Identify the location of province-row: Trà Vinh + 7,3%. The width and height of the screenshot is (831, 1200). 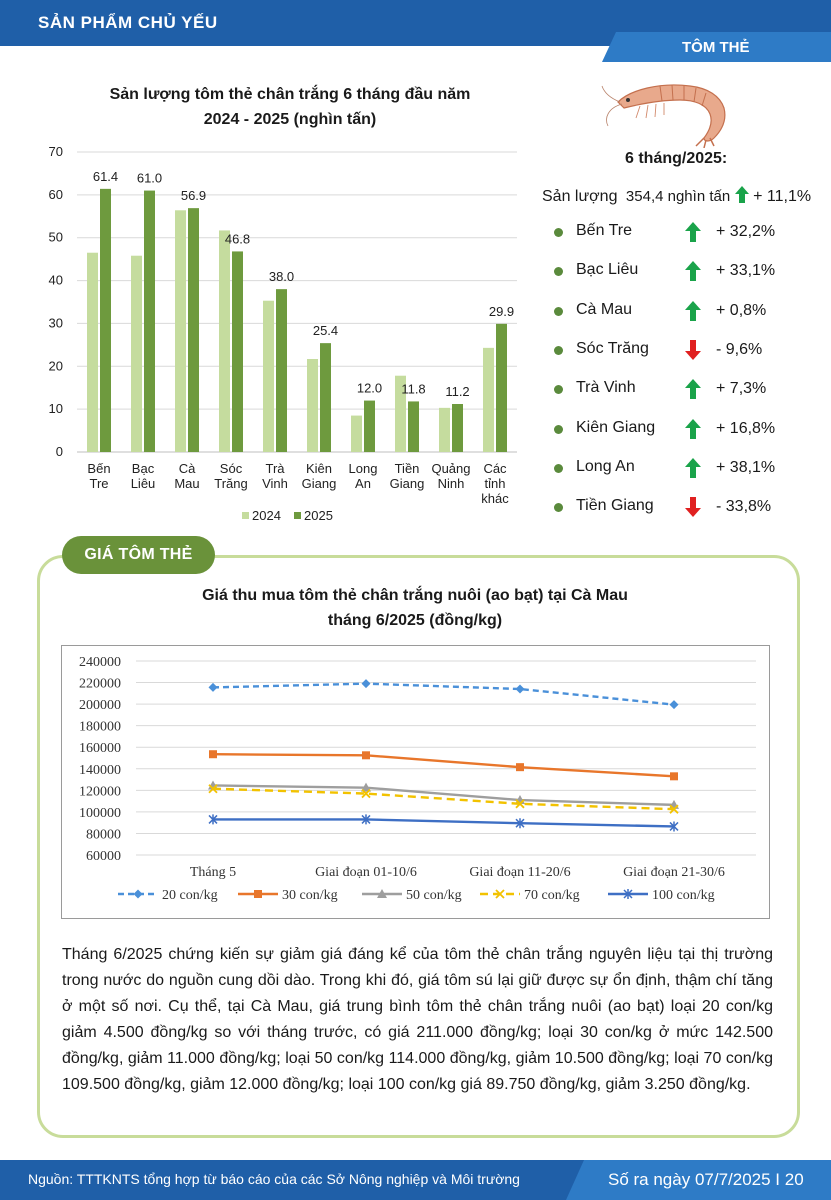
(679, 390).